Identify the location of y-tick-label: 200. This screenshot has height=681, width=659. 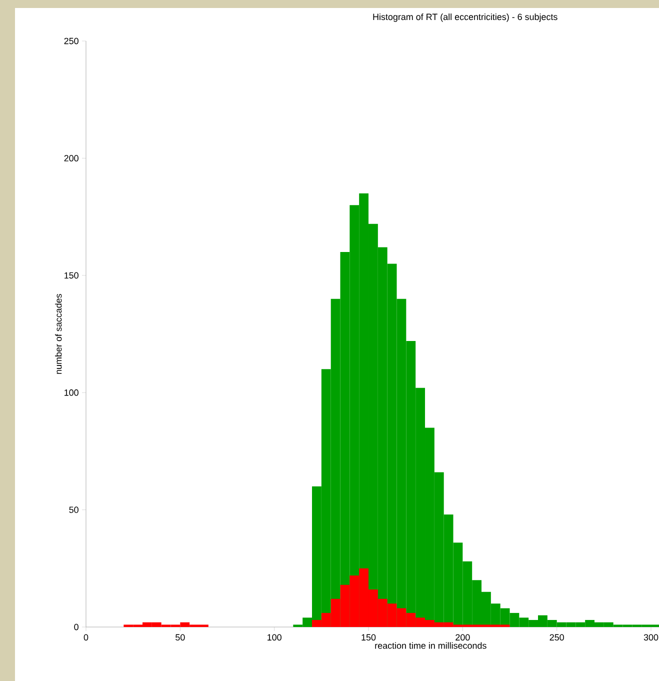
(71, 158).